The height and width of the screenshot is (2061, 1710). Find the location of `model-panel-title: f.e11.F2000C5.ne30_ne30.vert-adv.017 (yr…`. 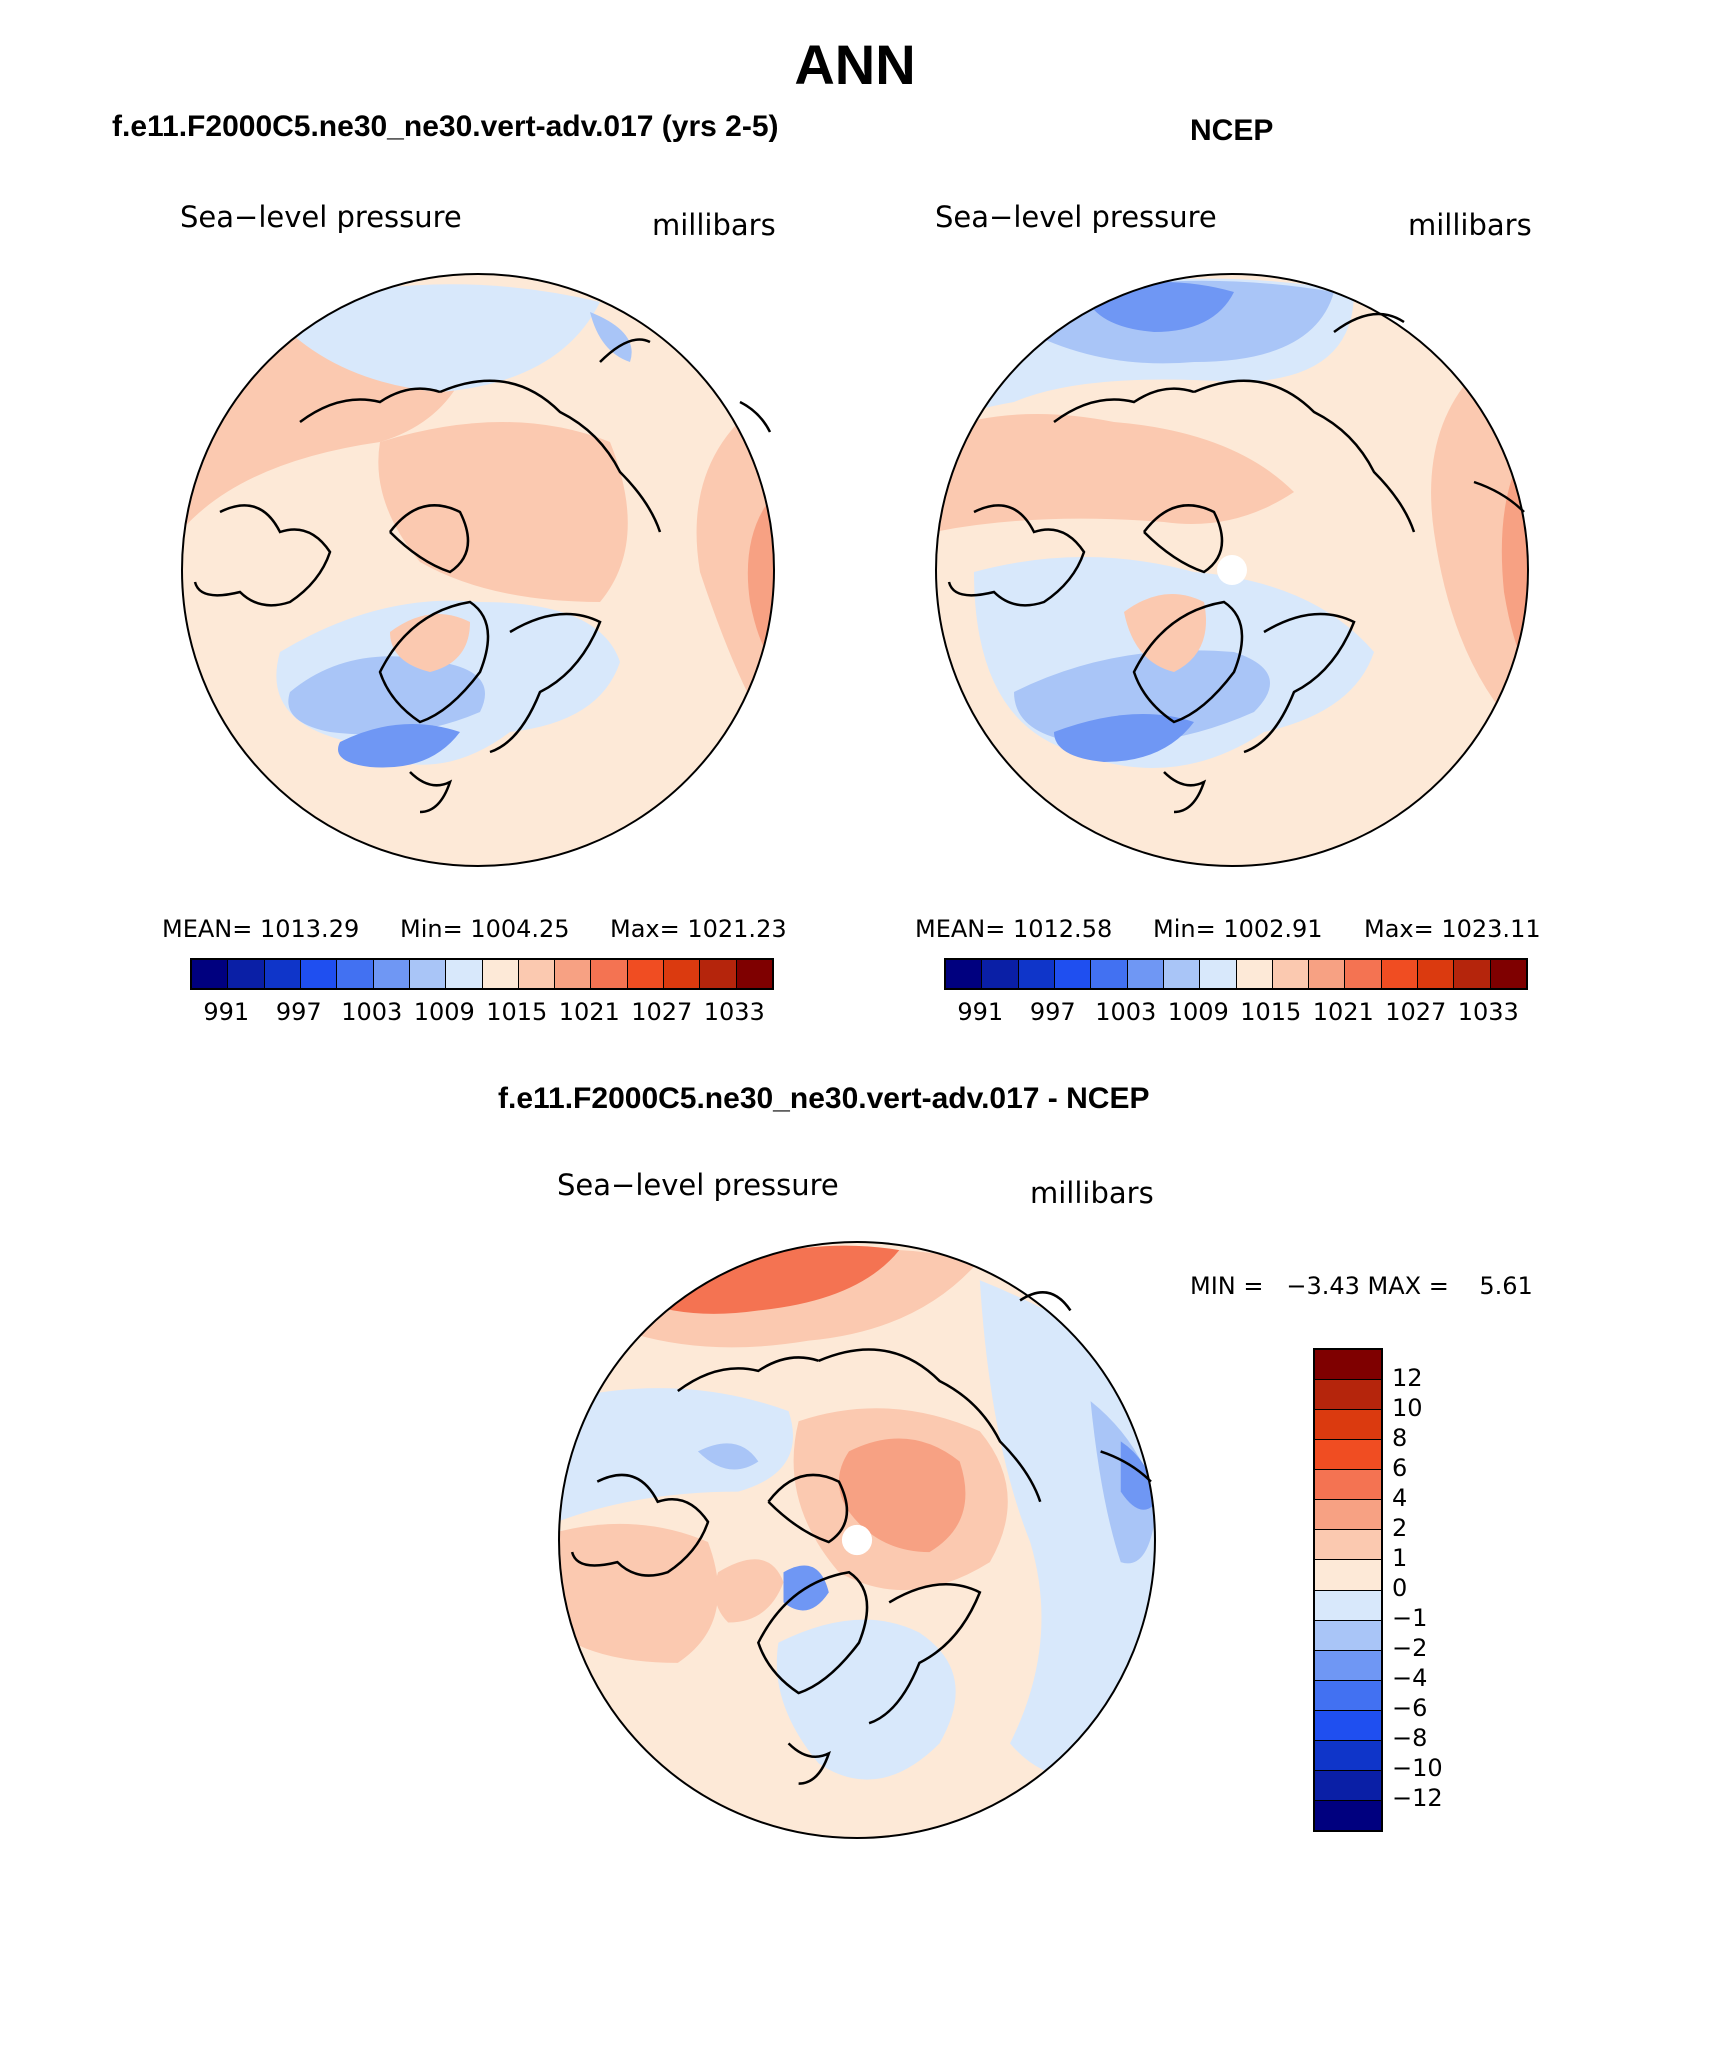

model-panel-title: f.e11.F2000C5.ne30_ne30.vert-adv.017 (yr… is located at coordinates (445, 126).